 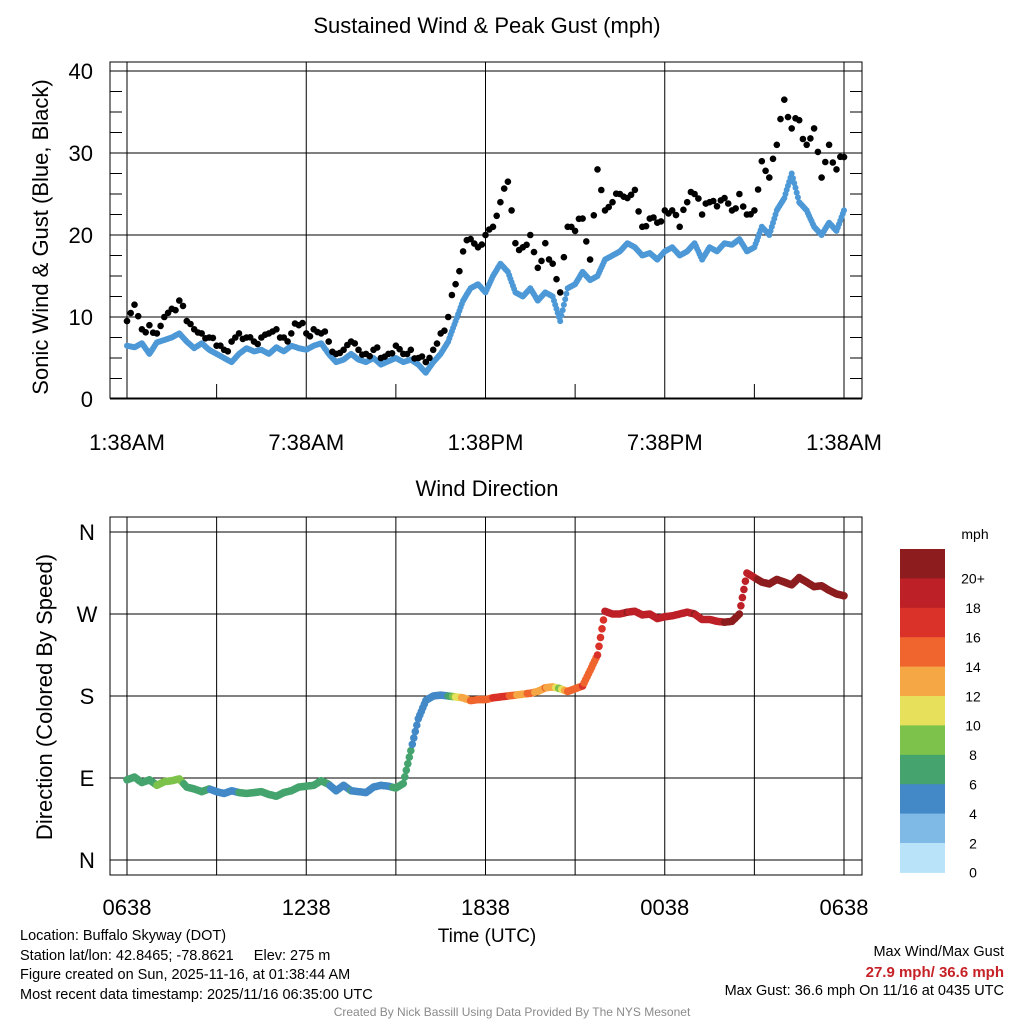 I want to click on wind-ytick-label: 20, so click(x=81, y=235).